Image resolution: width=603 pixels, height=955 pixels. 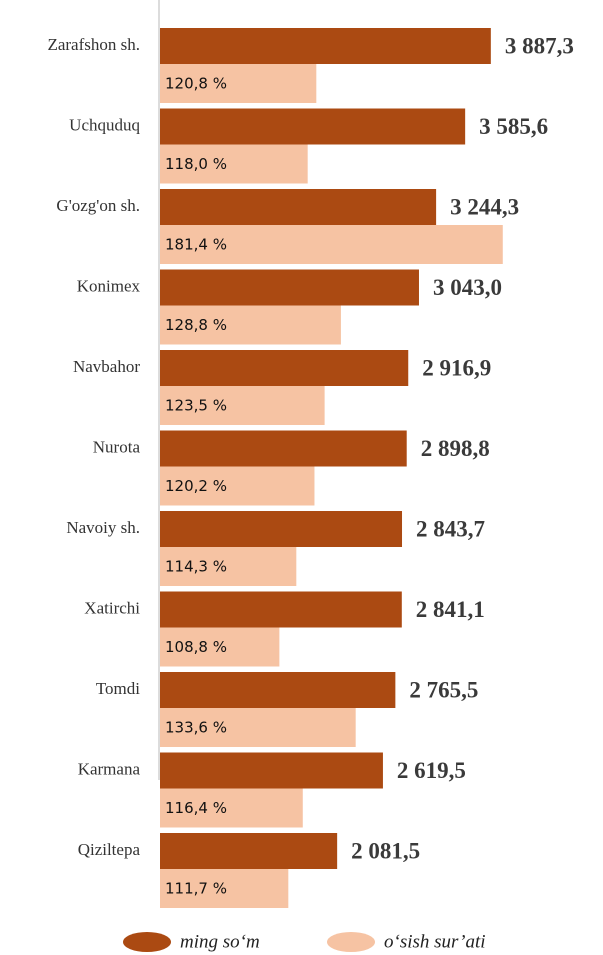 I want to click on category-label: G'ozg'on sh., so click(x=98, y=205).